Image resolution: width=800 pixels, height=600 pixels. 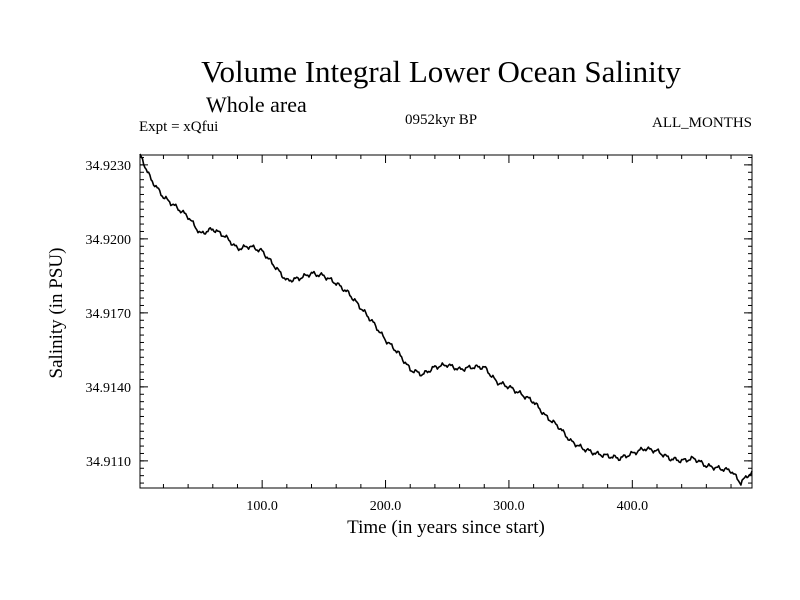 I want to click on months-label: ALL_MONTHS, so click(x=702, y=123).